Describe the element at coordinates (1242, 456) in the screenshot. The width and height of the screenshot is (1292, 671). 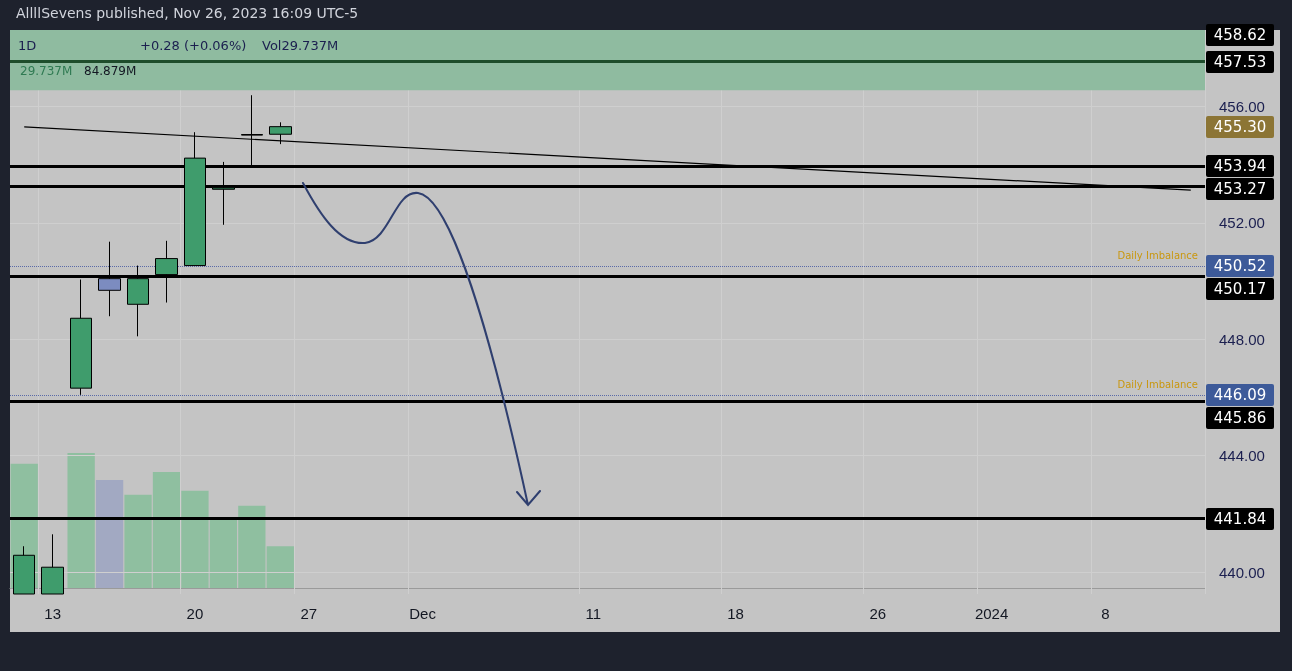
I see `y-tick-label: 444.00` at that location.